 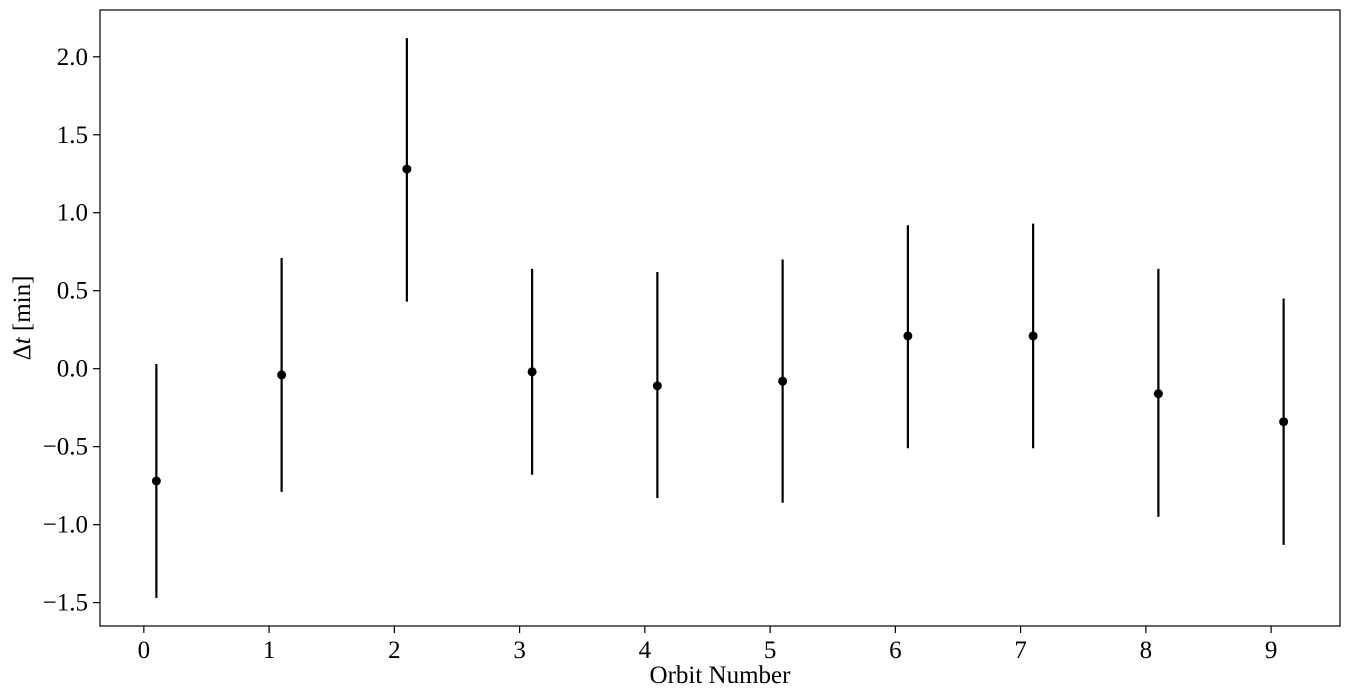 I want to click on x-tick-label: 2, so click(x=394, y=650).